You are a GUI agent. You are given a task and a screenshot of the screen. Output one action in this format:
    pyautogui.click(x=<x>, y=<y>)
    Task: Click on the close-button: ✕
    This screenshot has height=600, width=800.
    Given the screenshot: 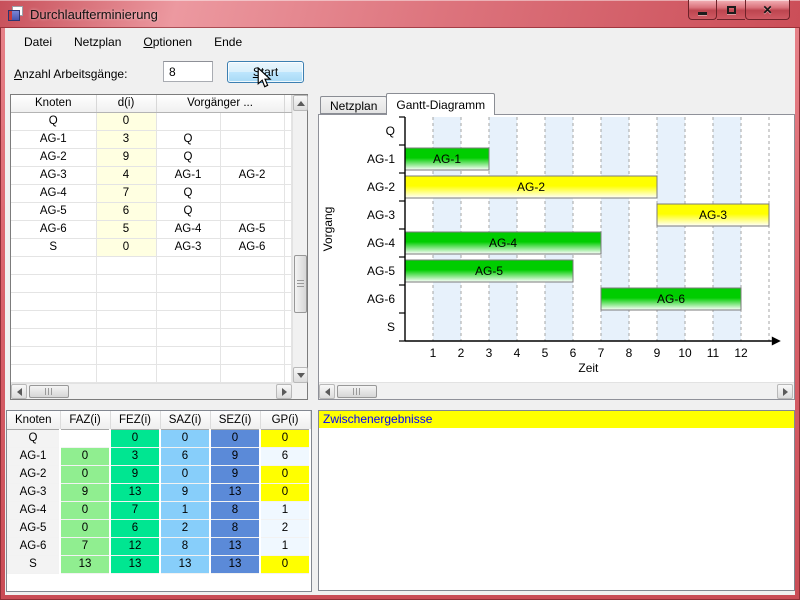 What is the action you would take?
    pyautogui.click(x=767, y=10)
    